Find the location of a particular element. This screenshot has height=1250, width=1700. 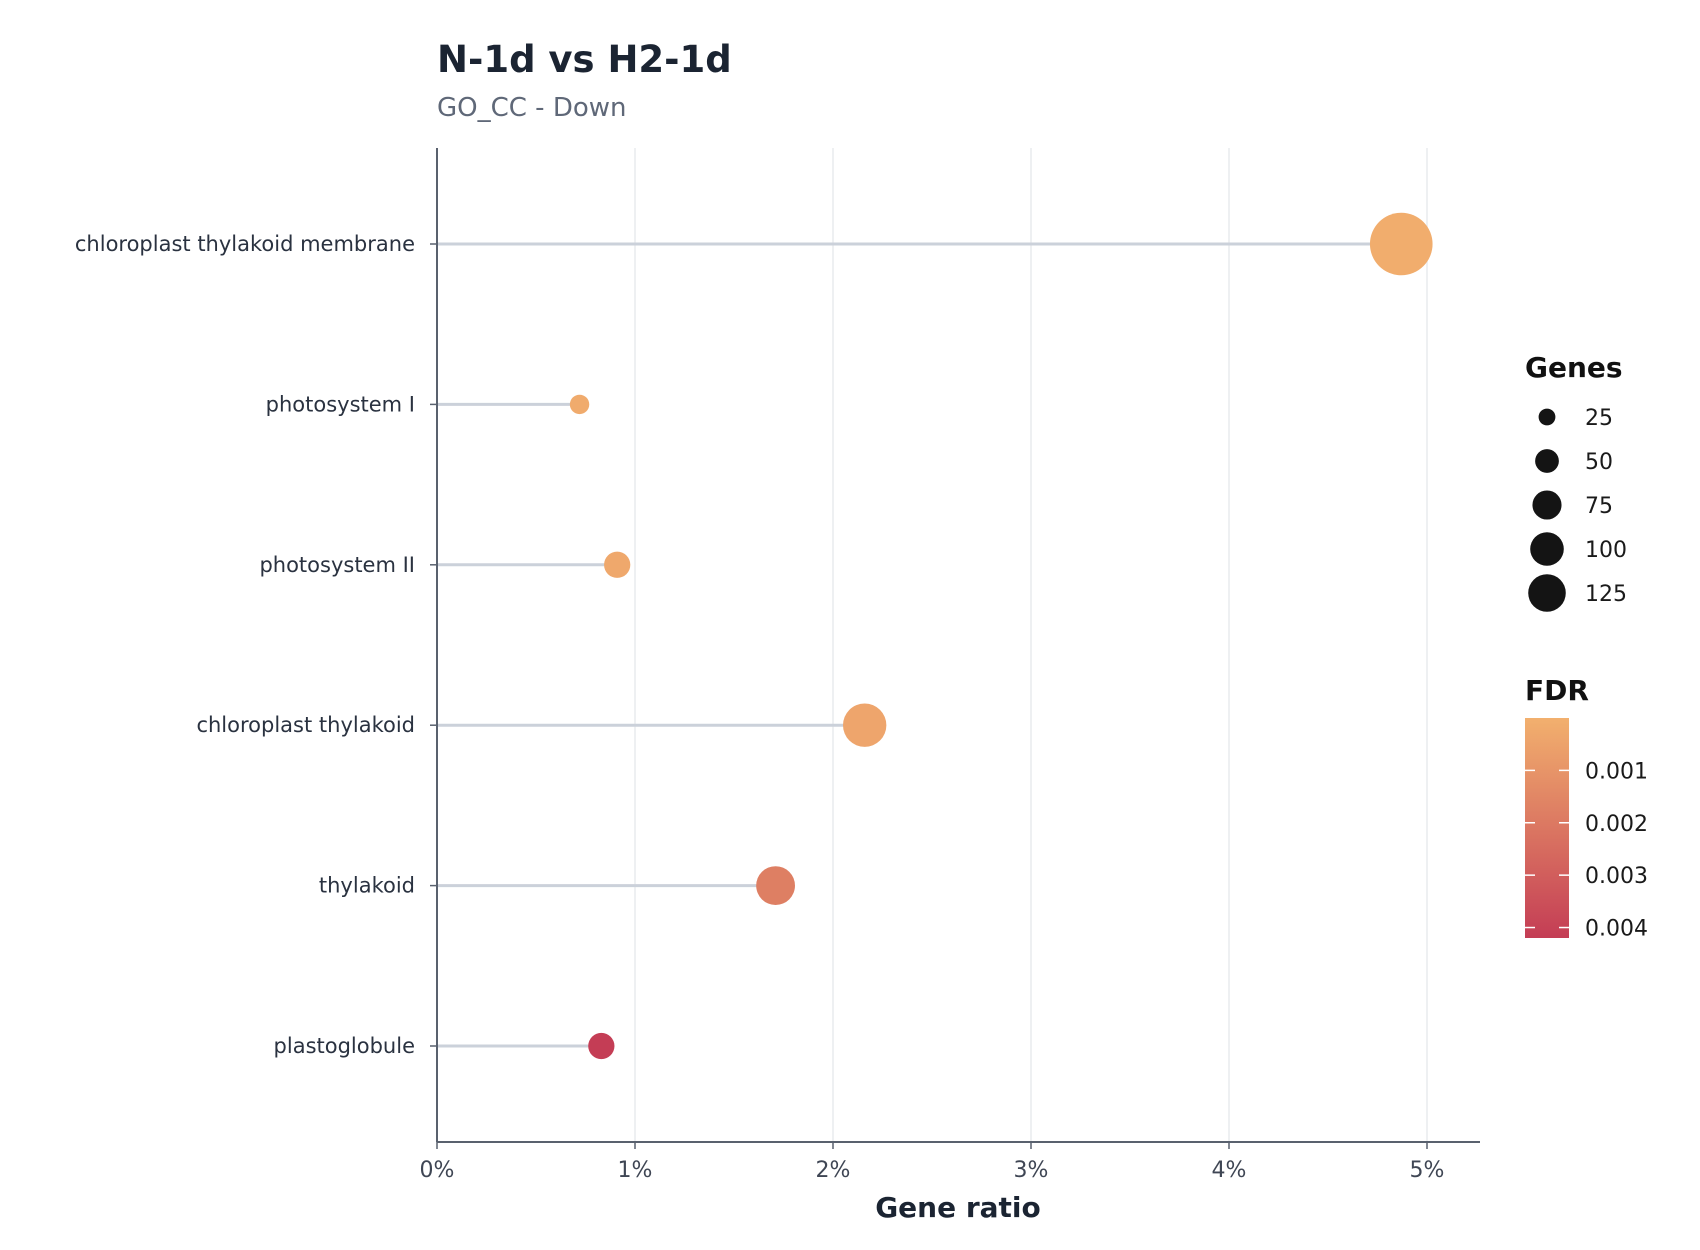

fdr-colorbar is located at coordinates (1547, 828).